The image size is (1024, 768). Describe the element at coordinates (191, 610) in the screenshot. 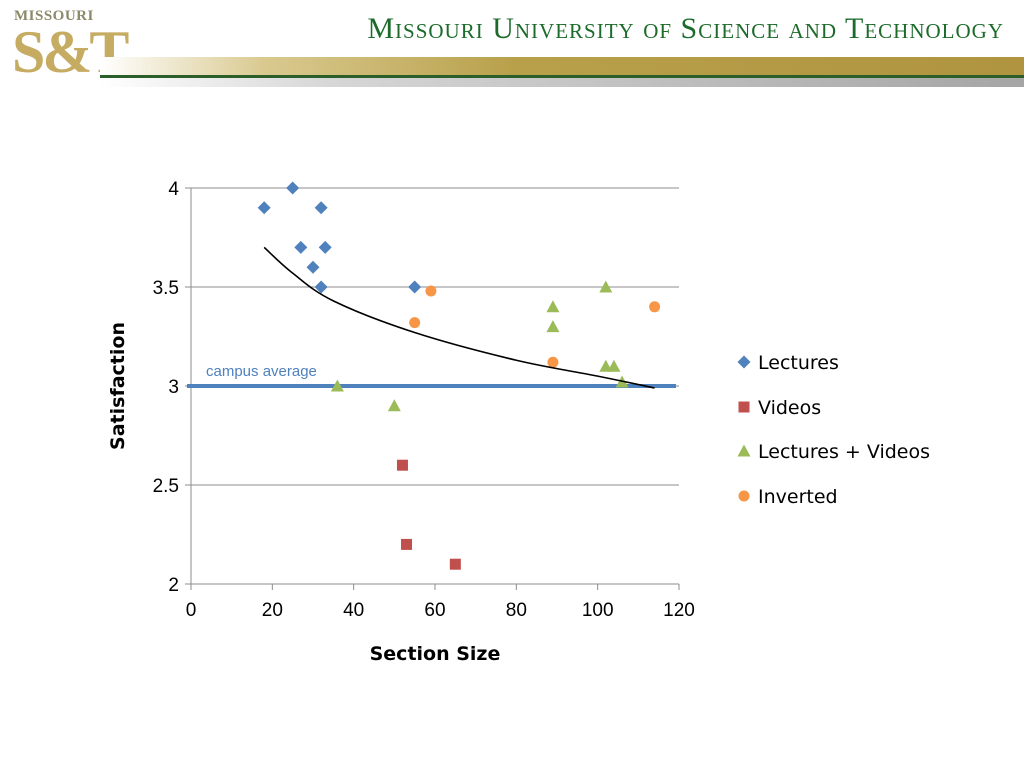

I see `x-tick-label: 0` at that location.